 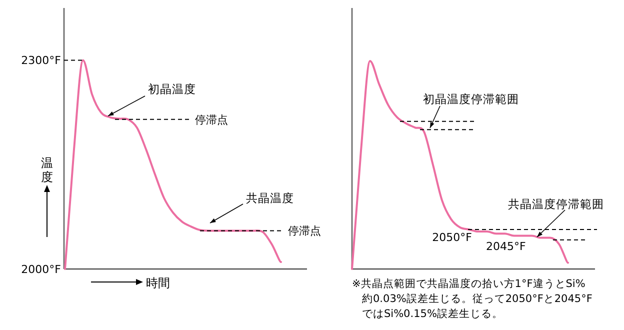 What do you see at coordinates (41, 269) in the screenshot?
I see `y-tick-label: 2000°F` at bounding box center [41, 269].